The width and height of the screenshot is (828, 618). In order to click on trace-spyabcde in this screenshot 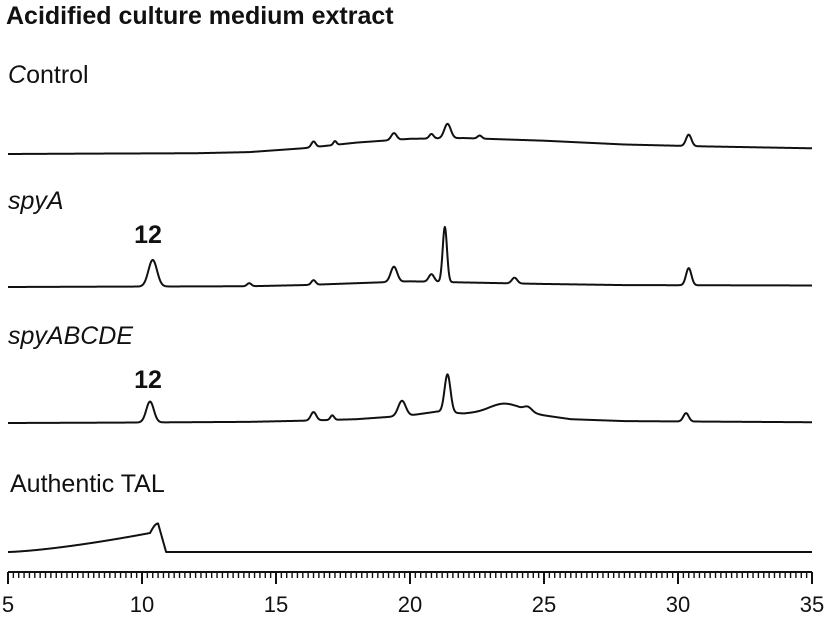, I will do `click(410, 398)`.